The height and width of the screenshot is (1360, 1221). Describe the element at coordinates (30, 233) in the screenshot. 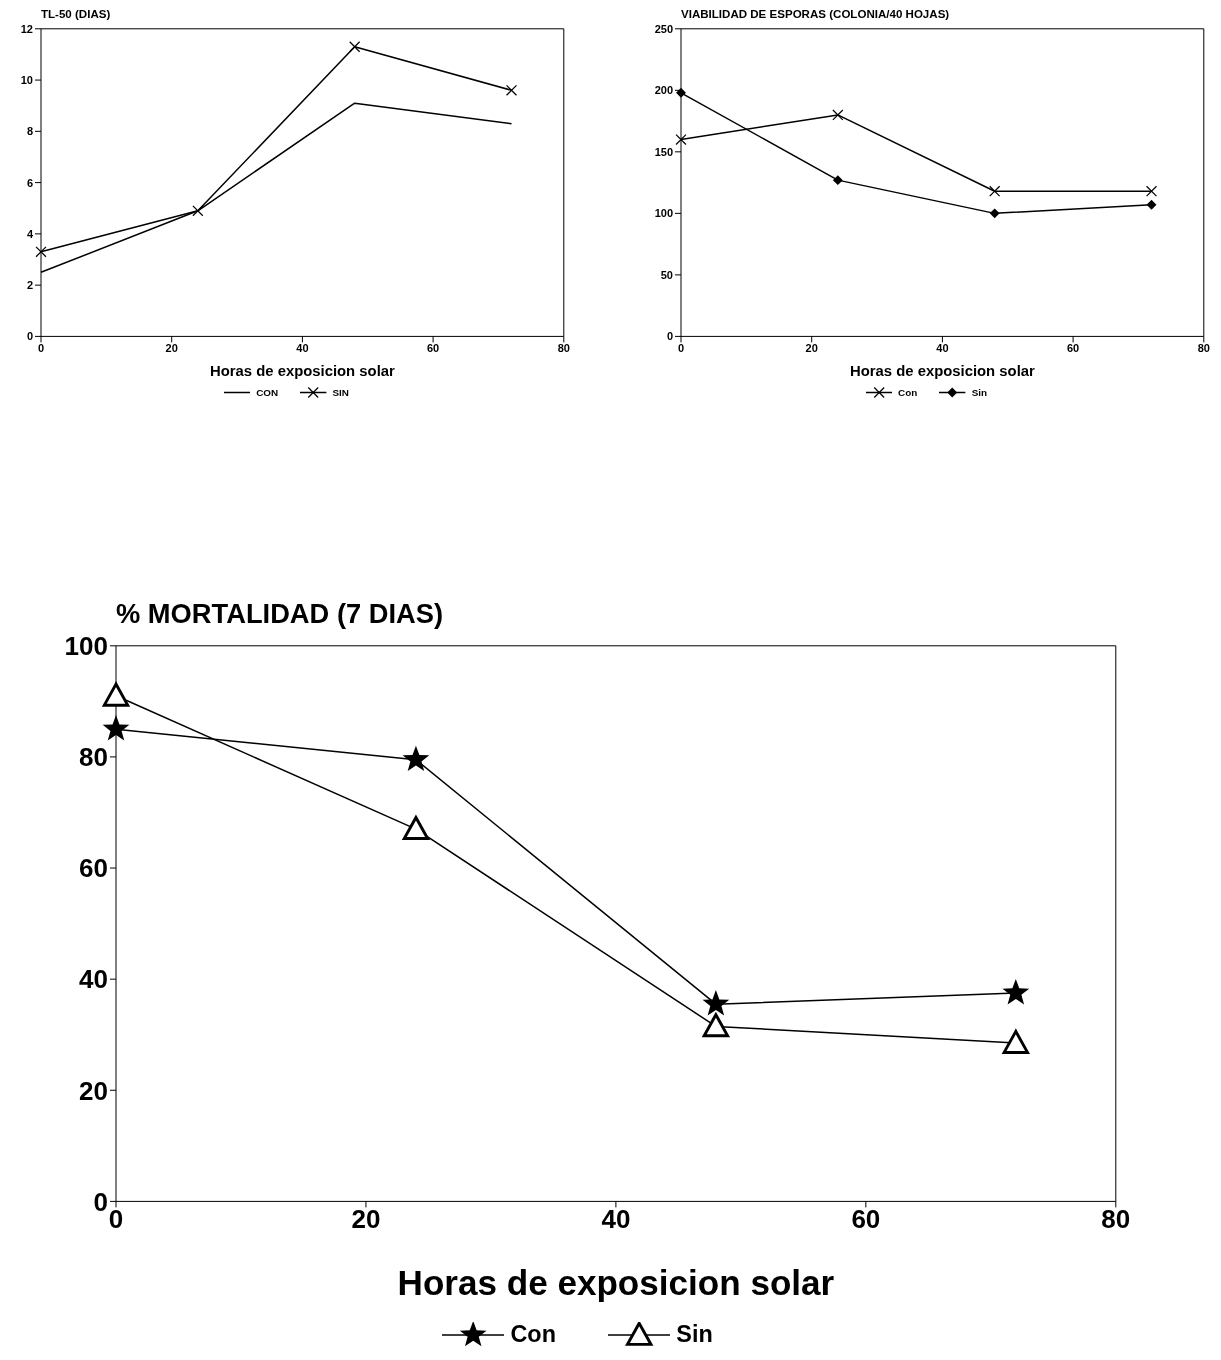

I see `y-tick-label: 4` at that location.